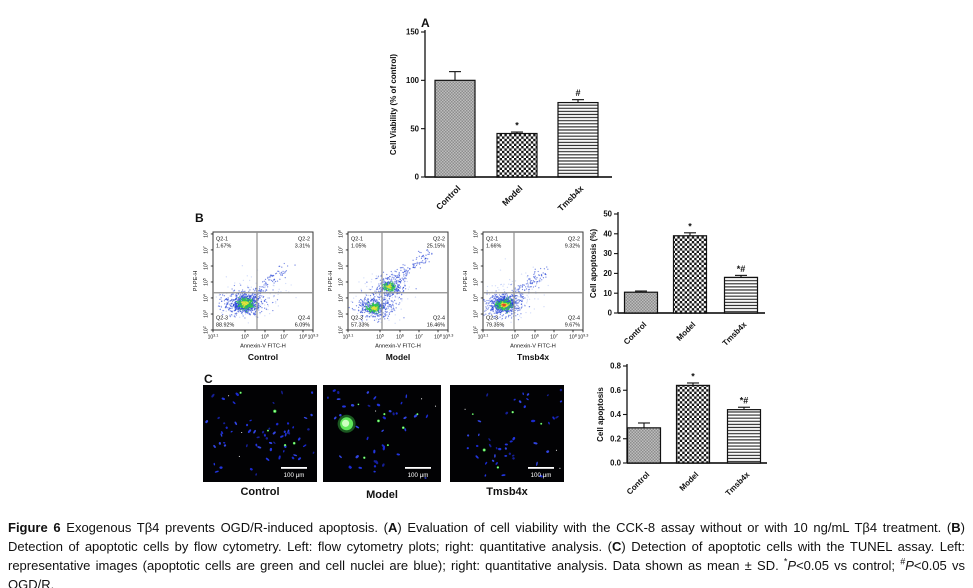 The width and height of the screenshot is (973, 588). What do you see at coordinates (616, 463) in the screenshot?
I see `y-tick-label: 0.0` at bounding box center [616, 463].